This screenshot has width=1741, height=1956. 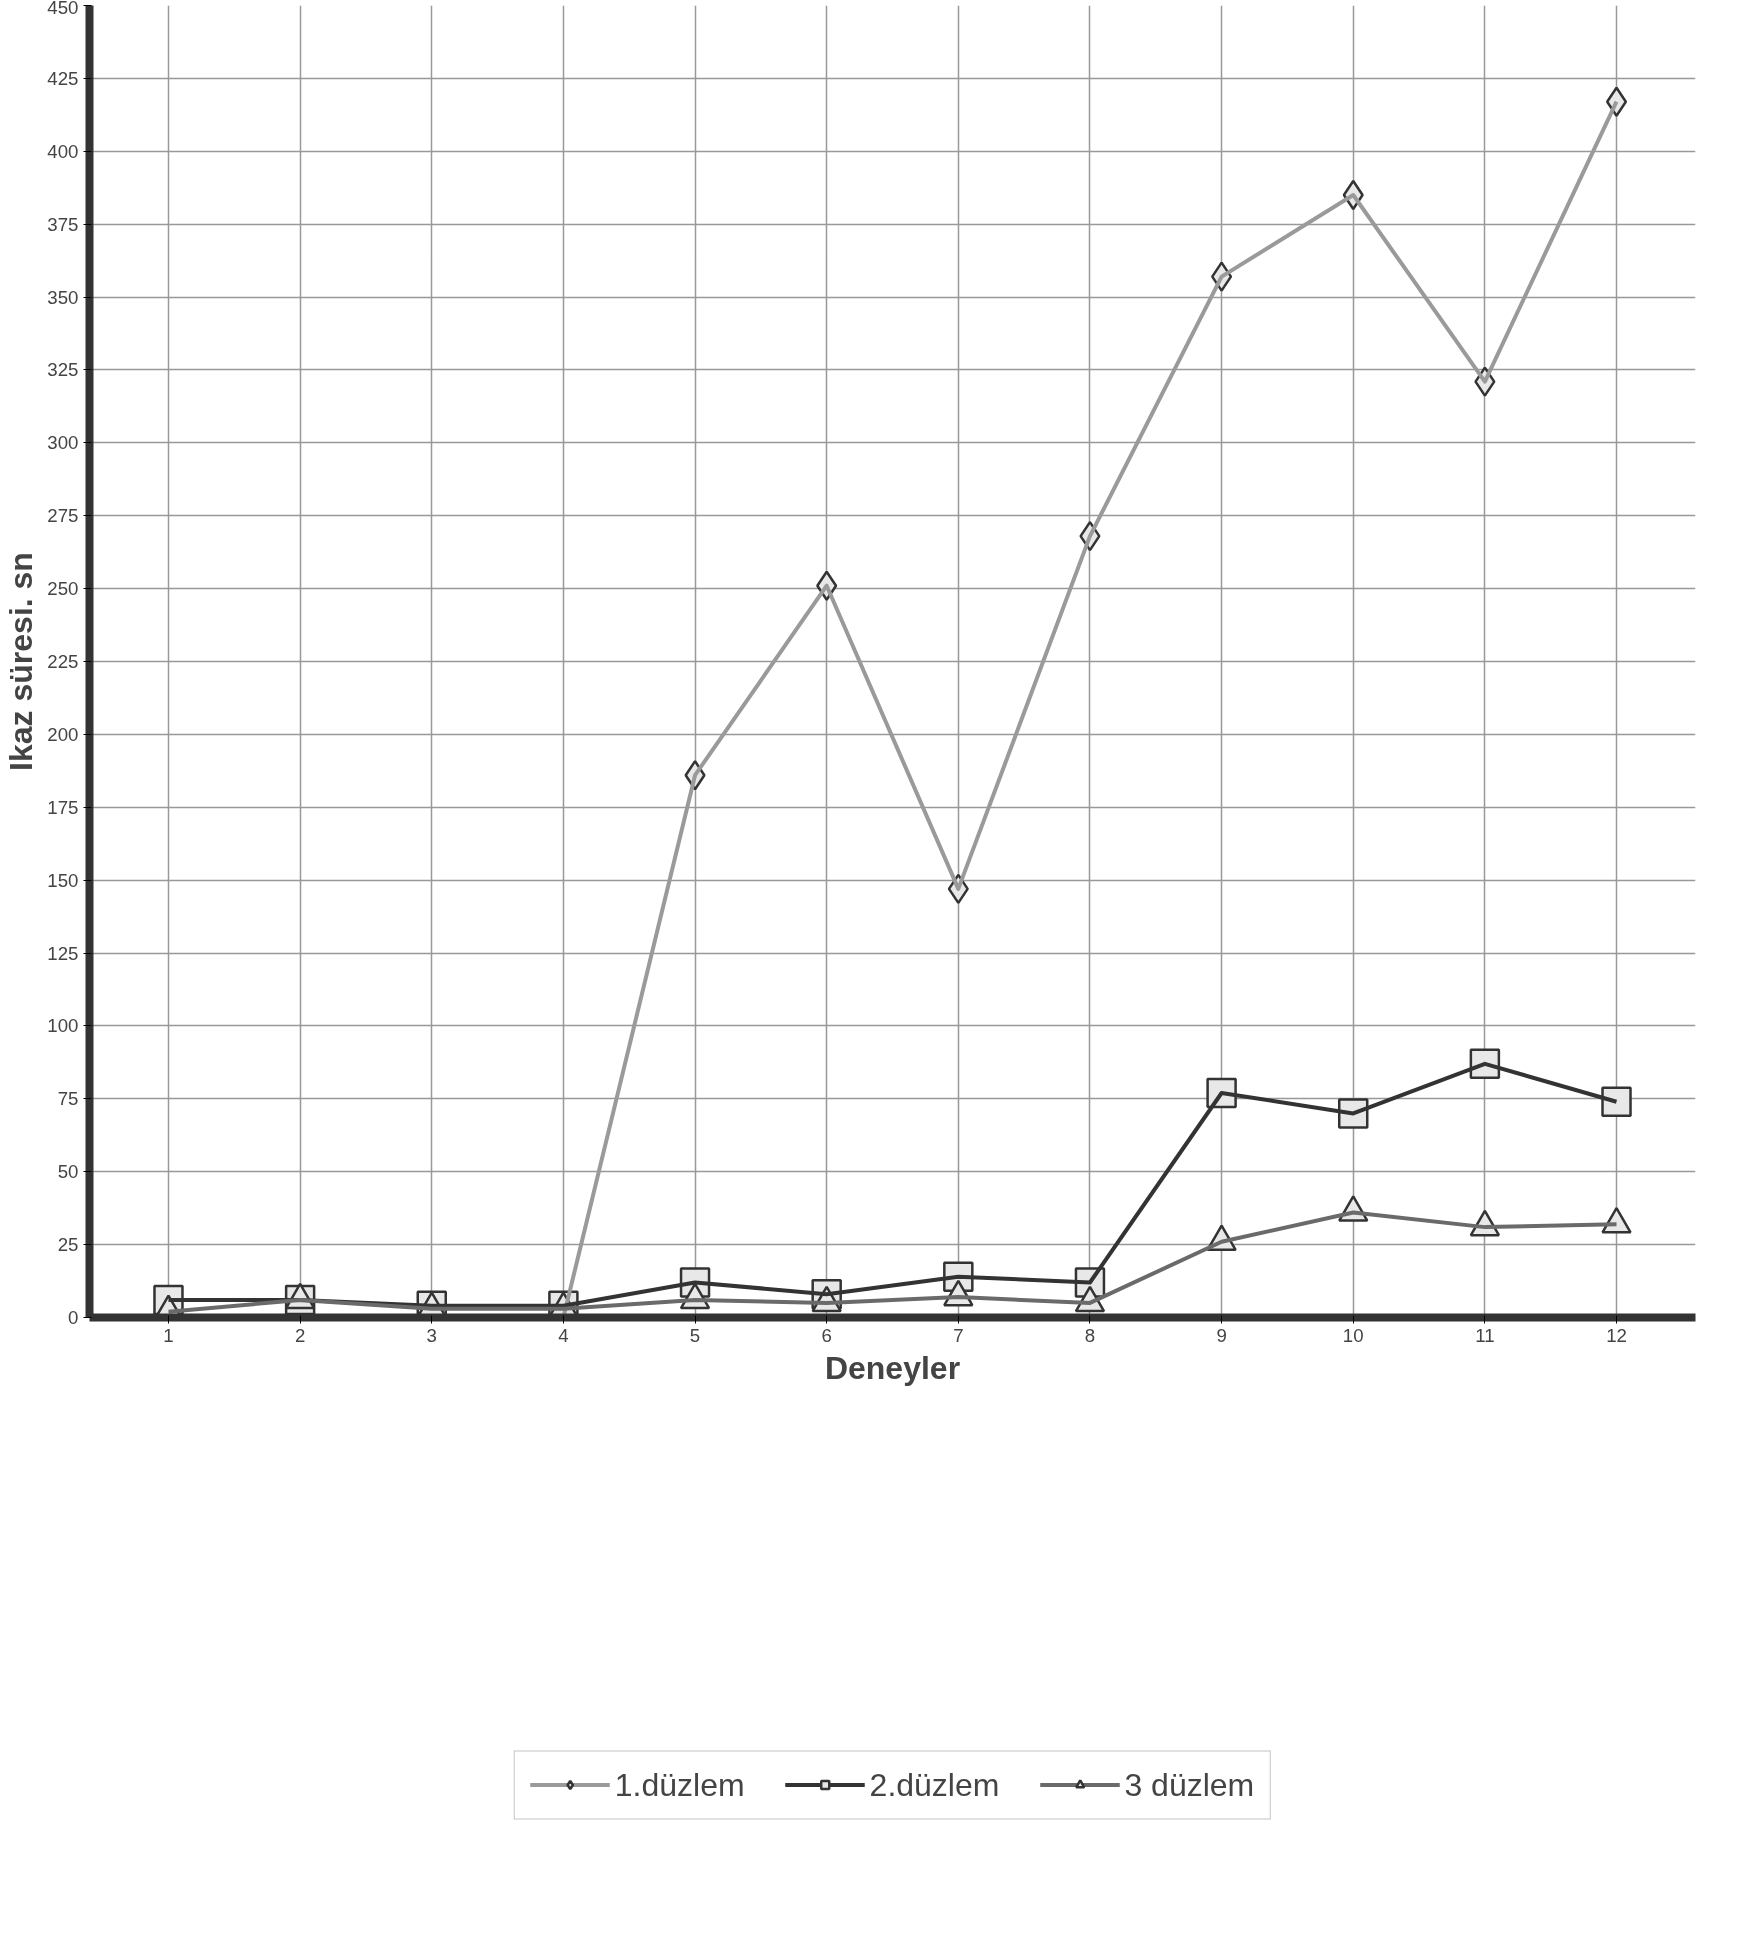 I want to click on y-tick-label: 300, so click(x=63, y=443).